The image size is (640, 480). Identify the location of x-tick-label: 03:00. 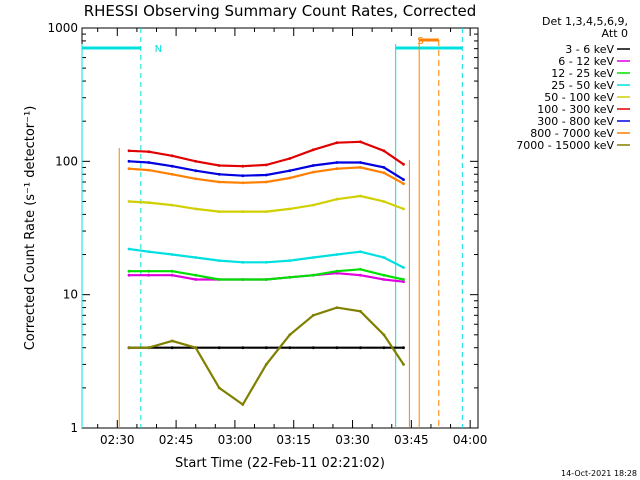
(235, 440).